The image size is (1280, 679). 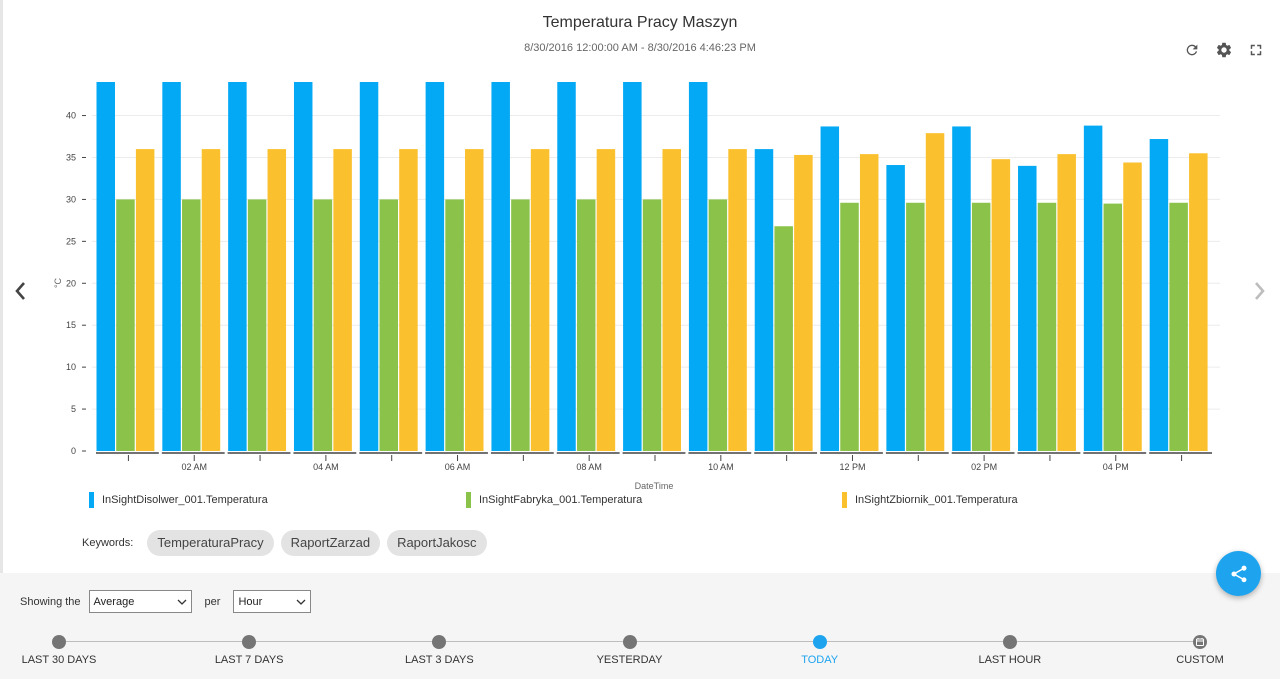 I want to click on aggregate-select: Average, so click(x=140, y=601).